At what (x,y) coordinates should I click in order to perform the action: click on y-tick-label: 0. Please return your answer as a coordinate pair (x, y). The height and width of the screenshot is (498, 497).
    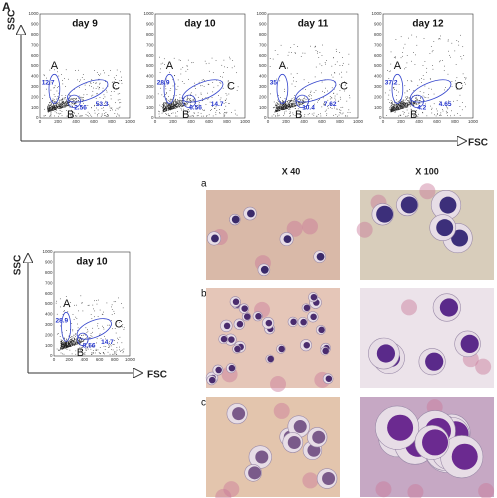
    Looking at the image, I should click on (152, 117).